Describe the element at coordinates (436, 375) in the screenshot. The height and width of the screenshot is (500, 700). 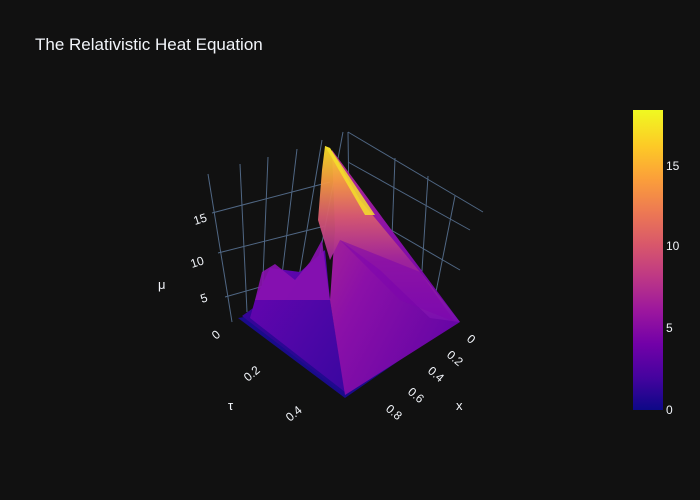
I see `x-tick-label: 0.4` at that location.